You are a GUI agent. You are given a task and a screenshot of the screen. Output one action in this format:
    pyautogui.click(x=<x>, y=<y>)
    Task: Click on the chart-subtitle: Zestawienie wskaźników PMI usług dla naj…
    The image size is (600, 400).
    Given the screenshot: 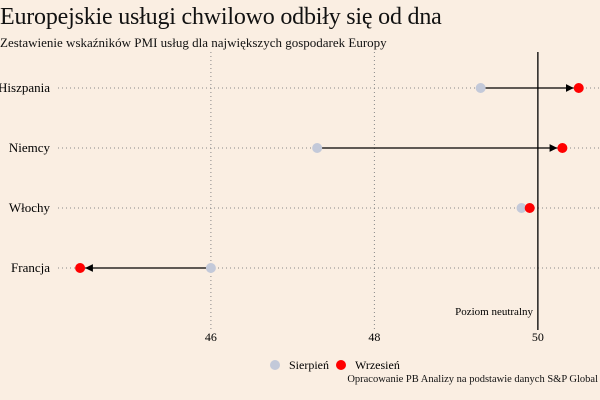 What is the action you would take?
    pyautogui.click(x=193, y=42)
    